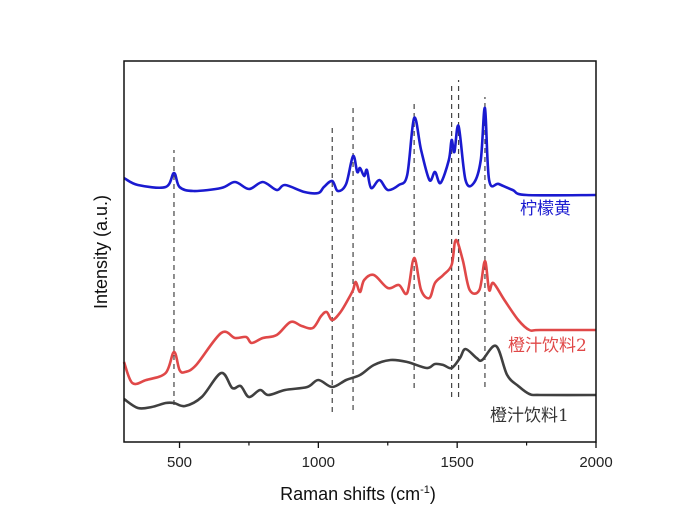 Image resolution: width=694 pixels, height=531 pixels. I want to click on x-axis-title: Raman shifts (cm-1), so click(358, 494).